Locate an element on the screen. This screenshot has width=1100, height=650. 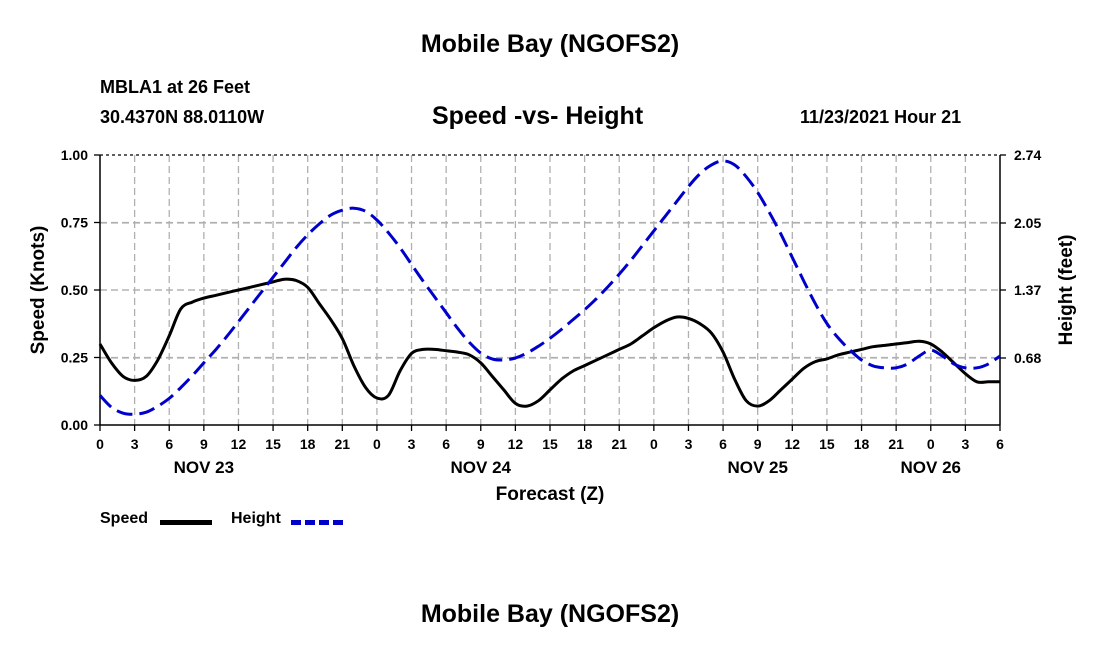
date-label: NOV 24 is located at coordinates (481, 467).